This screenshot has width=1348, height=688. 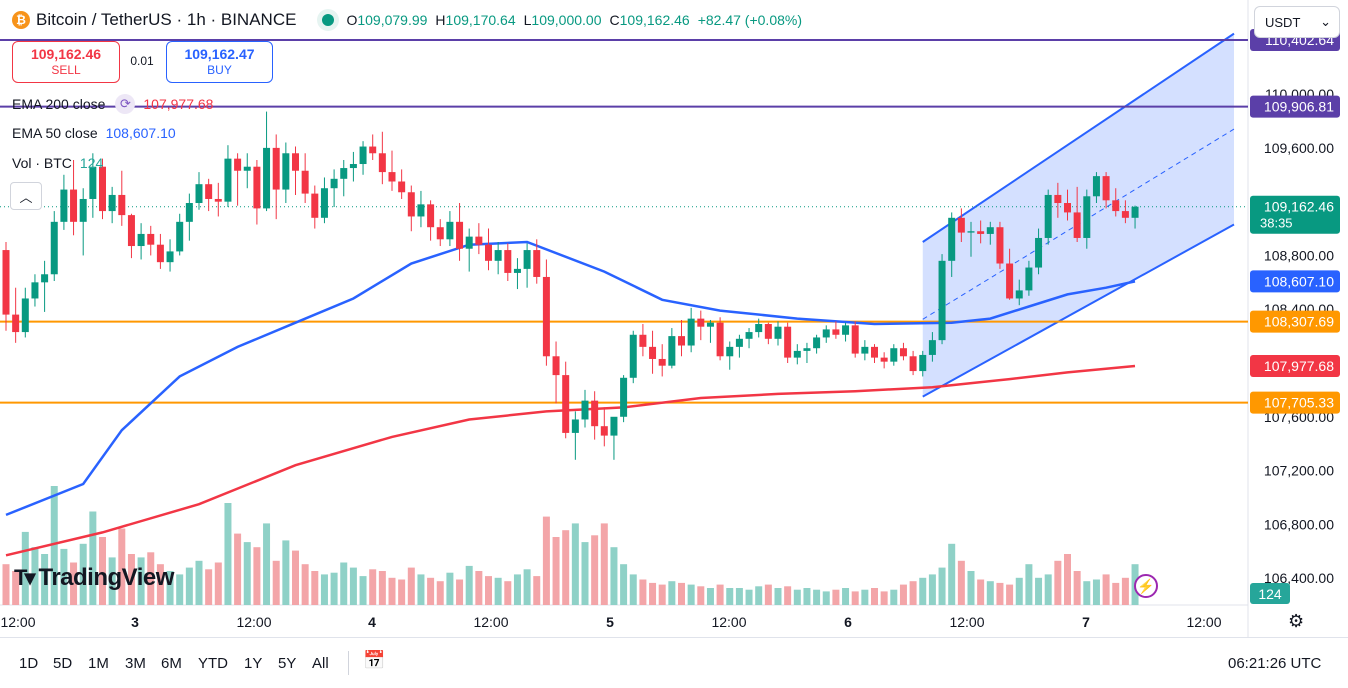 I want to click on calendar-range-icon: 📅, so click(x=374, y=660).